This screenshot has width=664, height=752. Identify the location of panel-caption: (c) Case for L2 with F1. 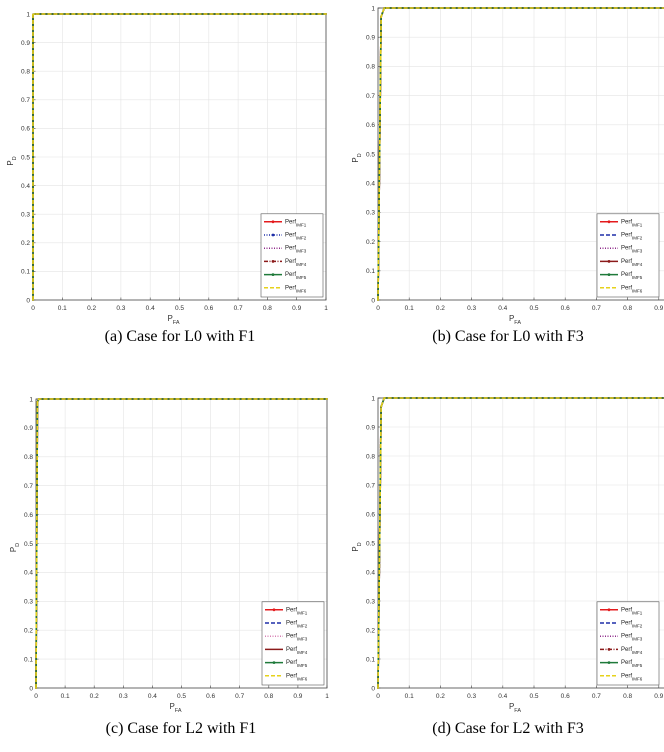
(181, 728).